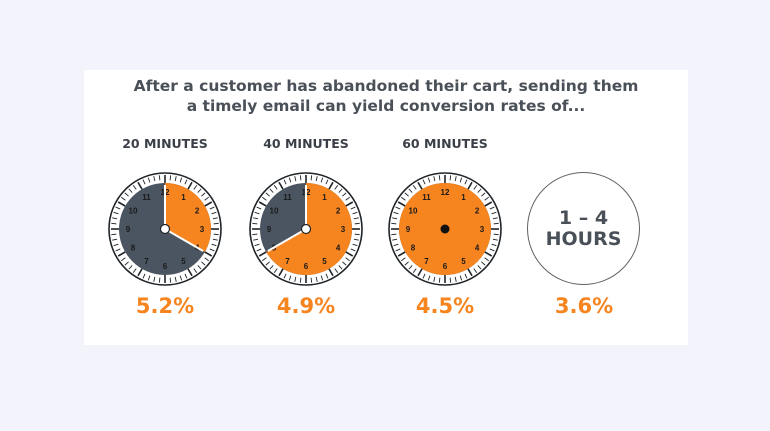  Describe the element at coordinates (445, 306) in the screenshot. I see `conversion-rate: 4.5%` at that location.